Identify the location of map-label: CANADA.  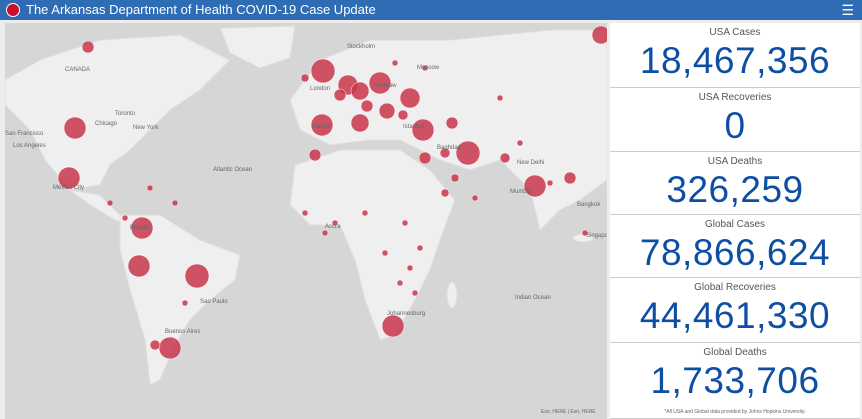
(77, 70).